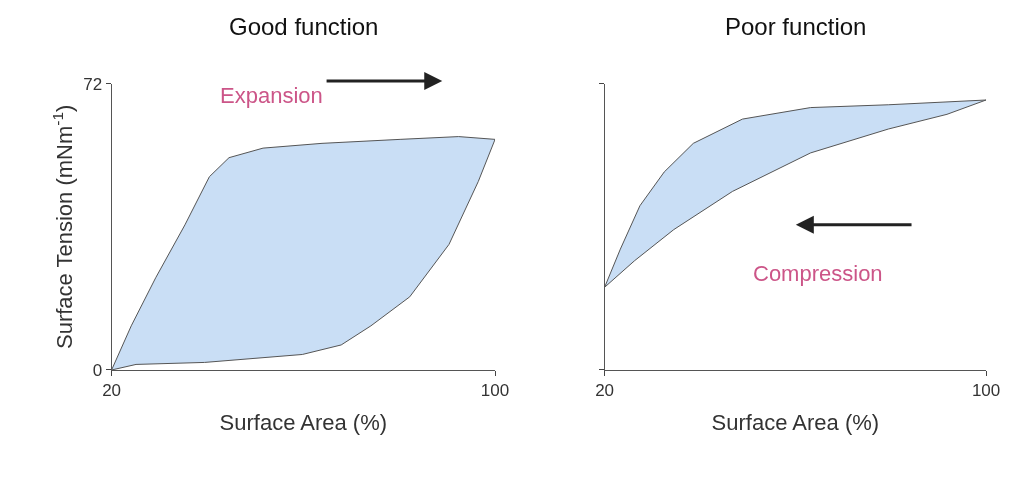 This screenshot has width=1019, height=483. I want to click on y-tick-label: 72, so click(93, 84).